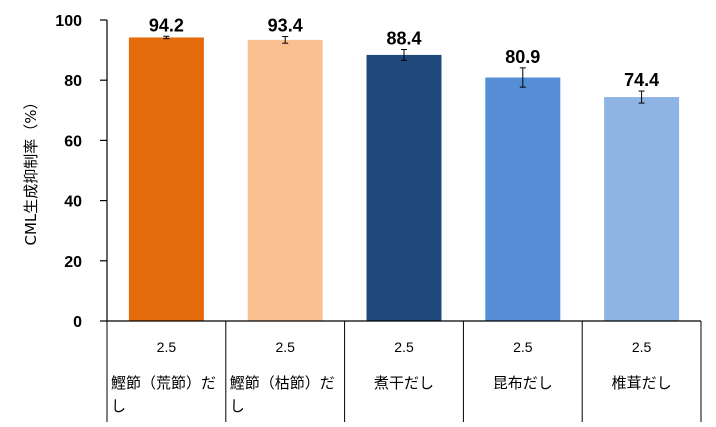 The image size is (716, 427). I want to click on y-tick-label: 40, so click(73, 202).